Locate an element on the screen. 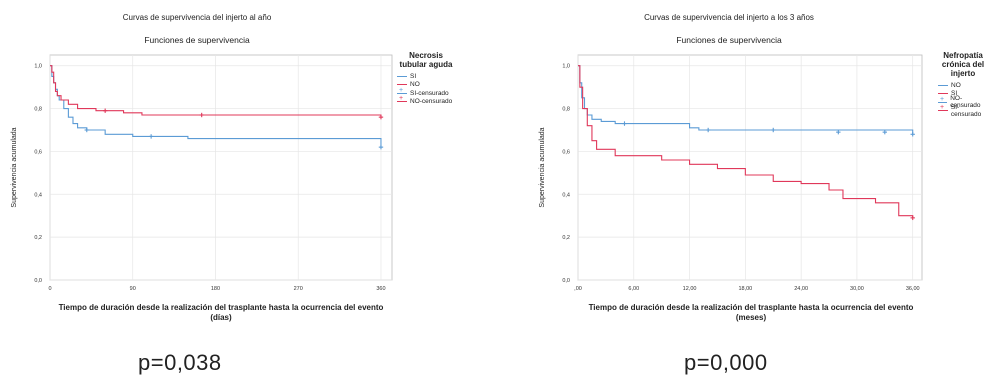  legend-title: Necrosis tubular aguda is located at coordinates (426, 60).